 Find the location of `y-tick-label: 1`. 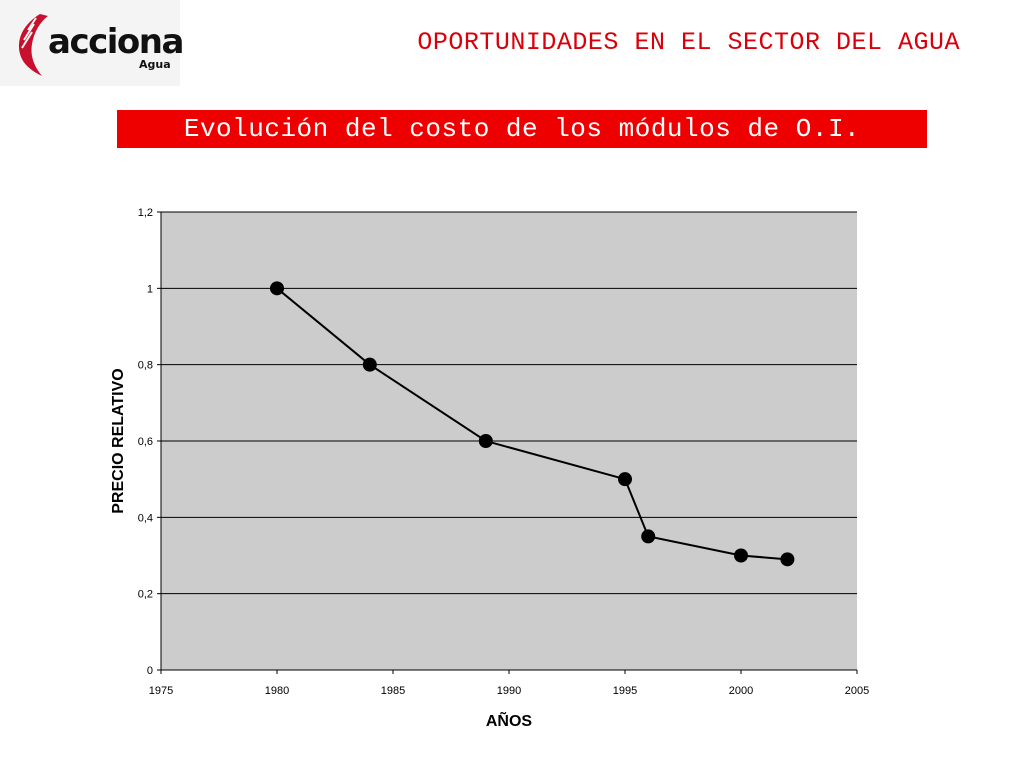

y-tick-label: 1 is located at coordinates (150, 289).